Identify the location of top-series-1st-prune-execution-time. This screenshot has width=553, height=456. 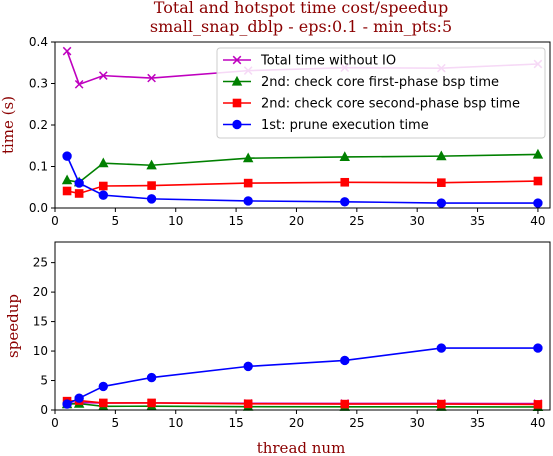
(302, 179).